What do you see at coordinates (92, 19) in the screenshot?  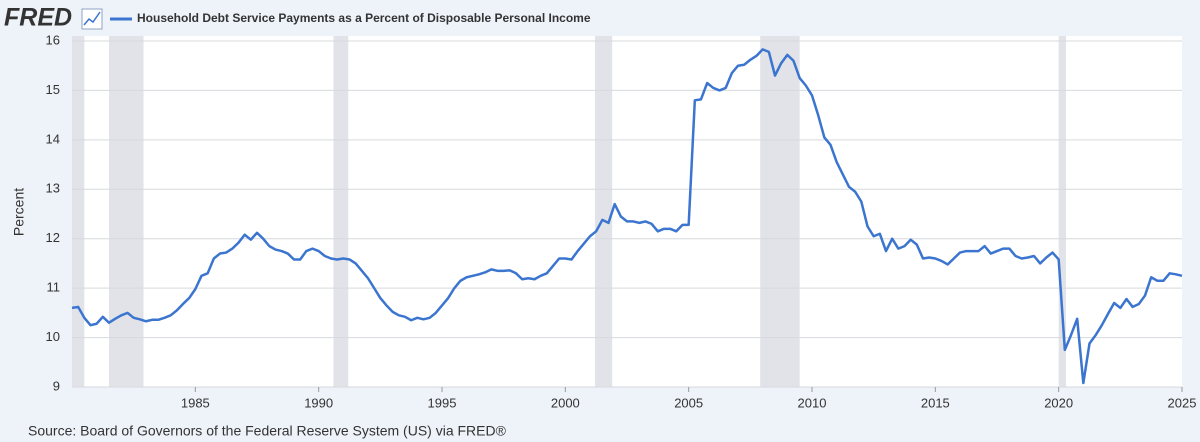 I see `logo-icon` at bounding box center [92, 19].